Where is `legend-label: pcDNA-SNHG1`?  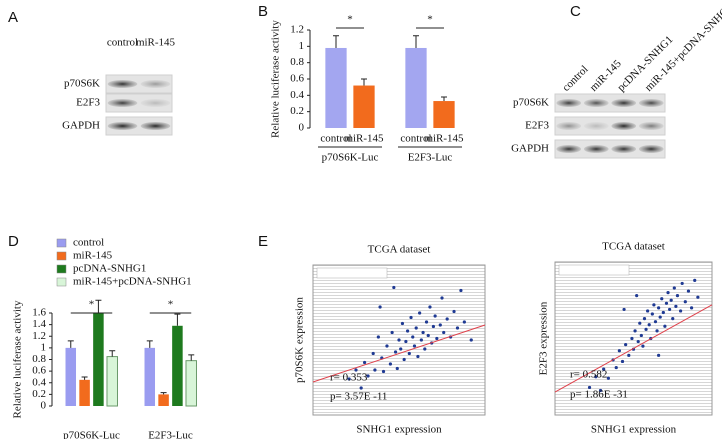
legend-label: pcDNA-SNHG1 is located at coordinates (109, 269).